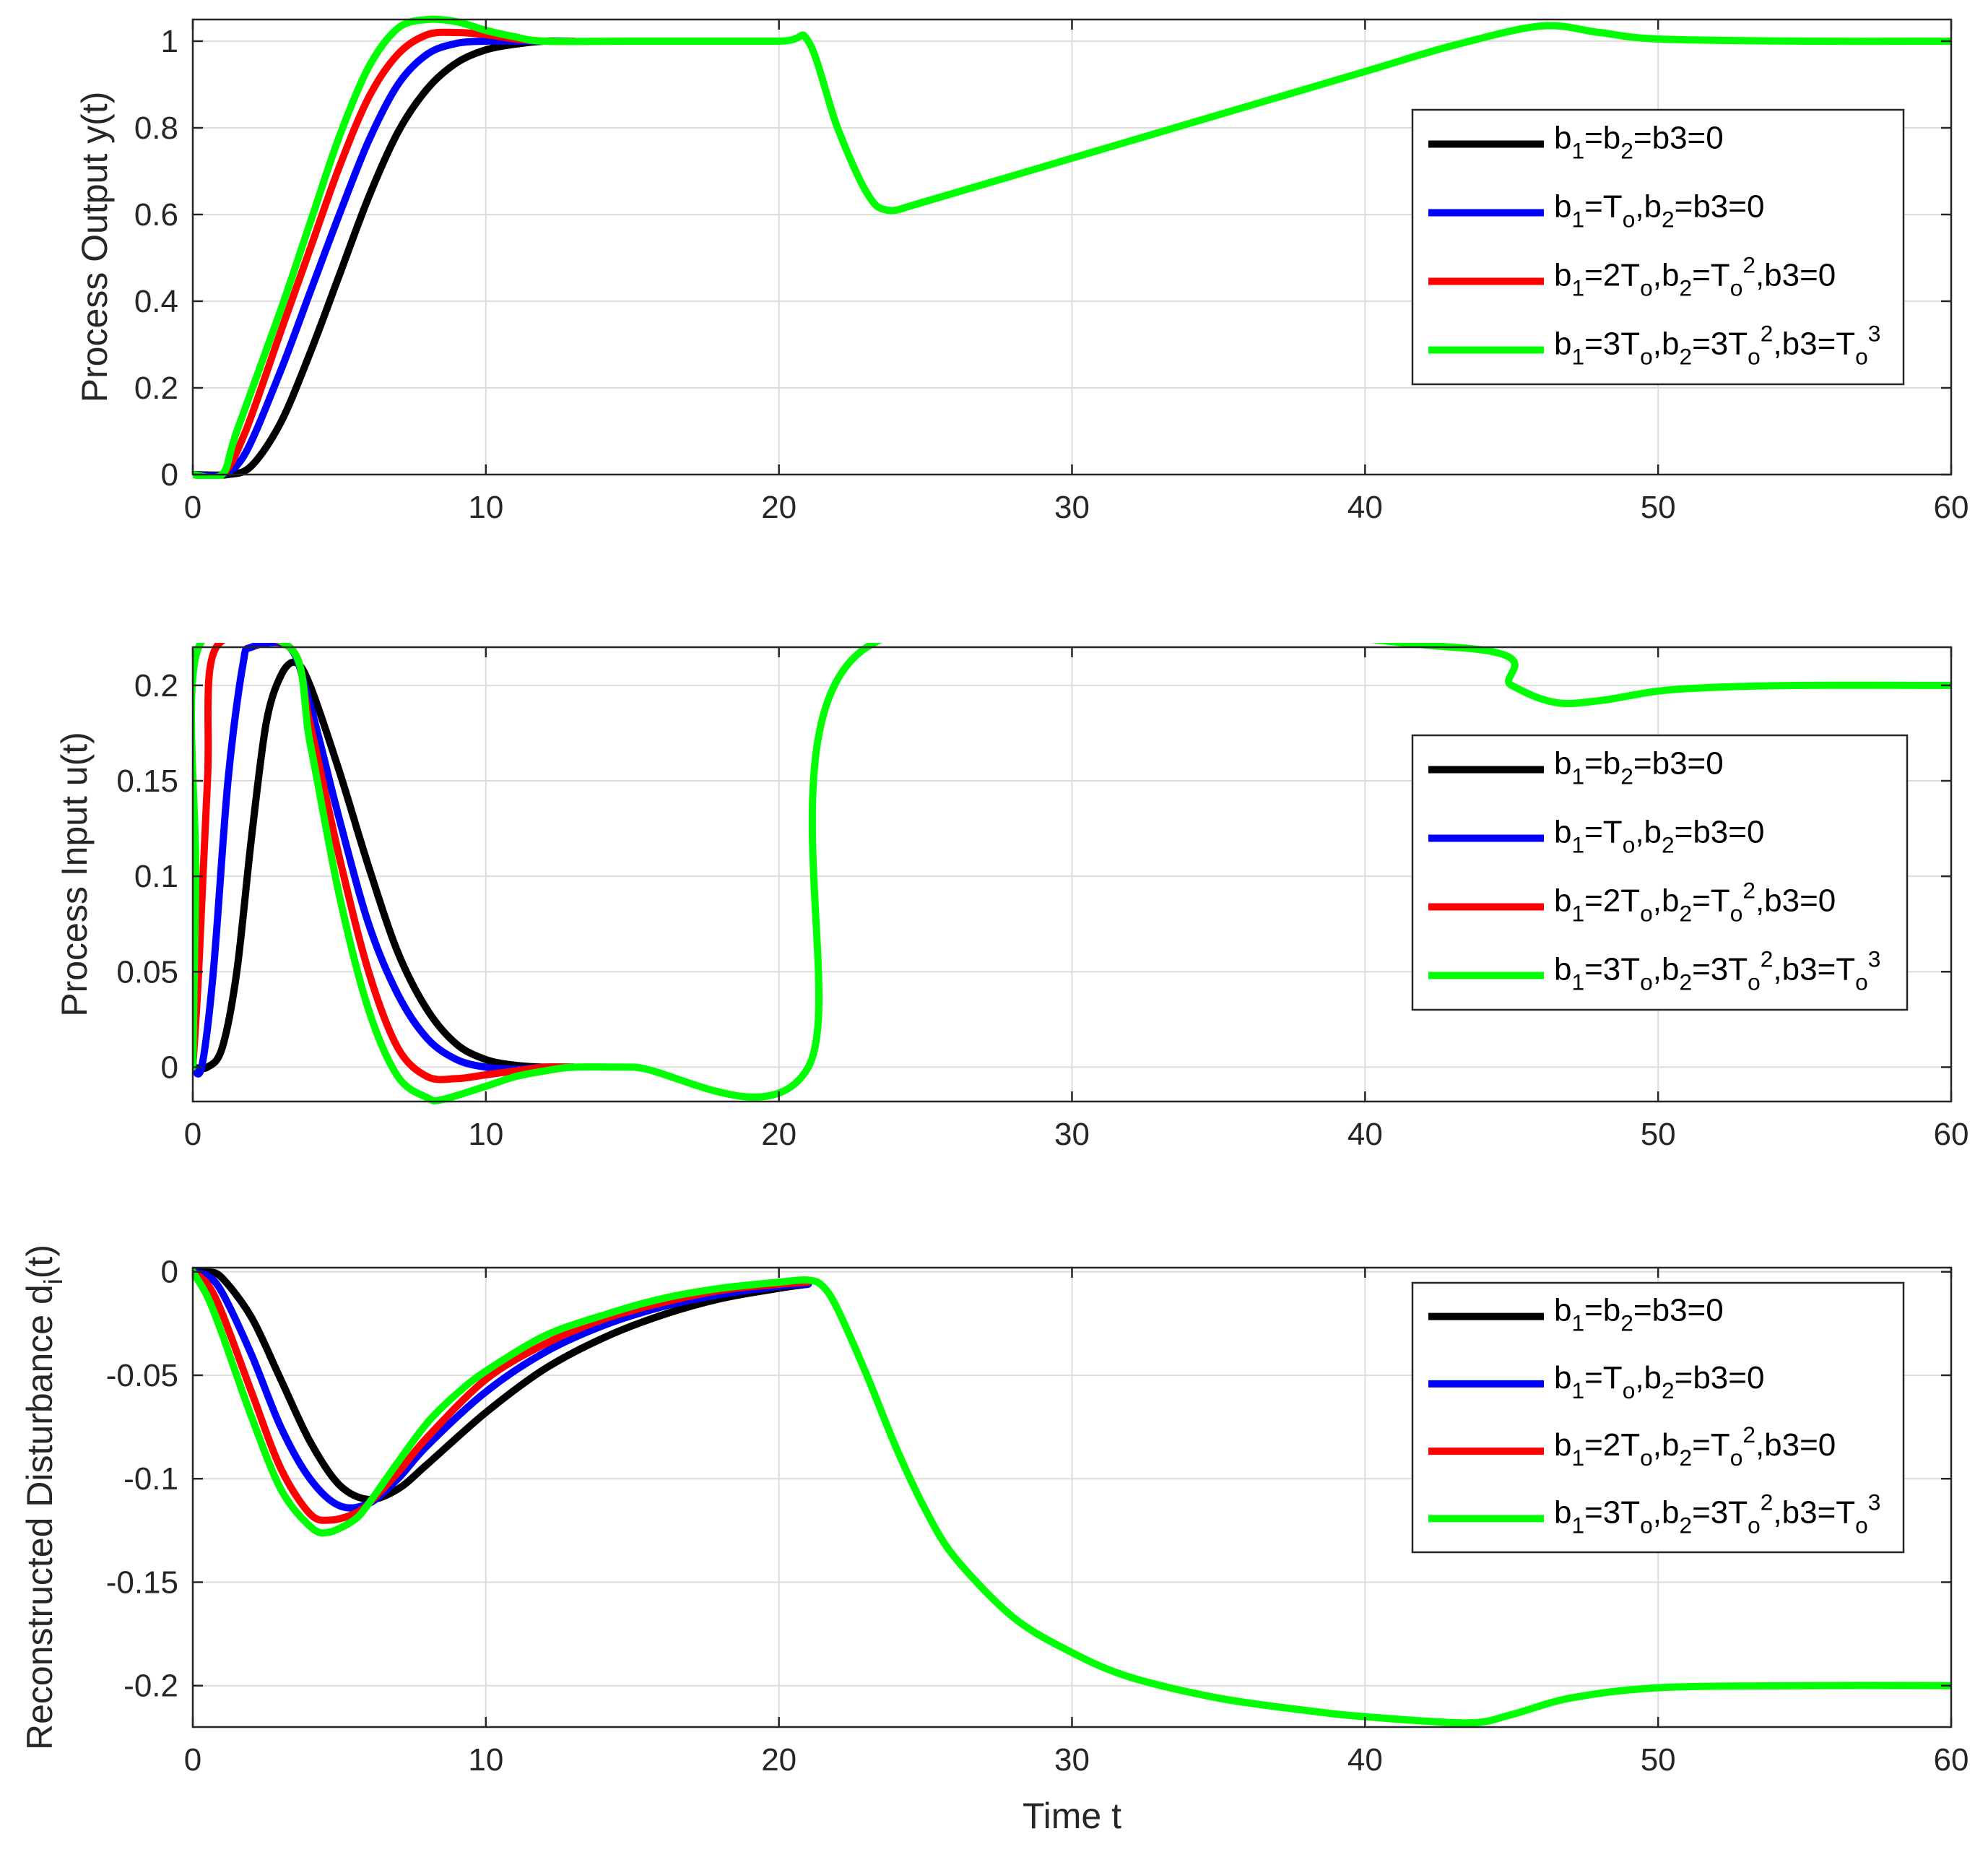 The width and height of the screenshot is (1988, 1852). I want to click on y-tick-label: 0.4, so click(156, 301).